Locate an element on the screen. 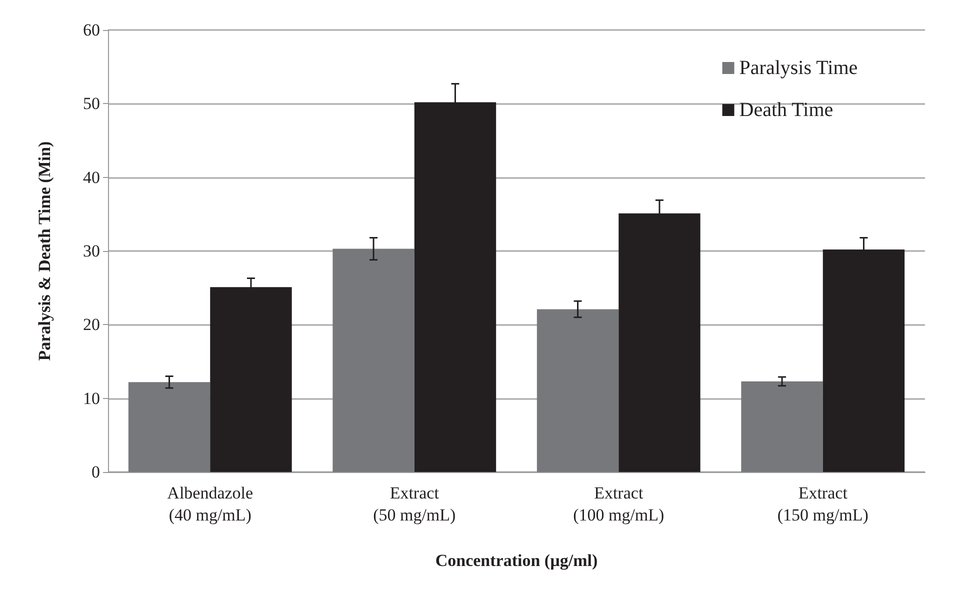 The width and height of the screenshot is (955, 594). x-tick-label: Extract (150 mg/mL) is located at coordinates (822, 504).